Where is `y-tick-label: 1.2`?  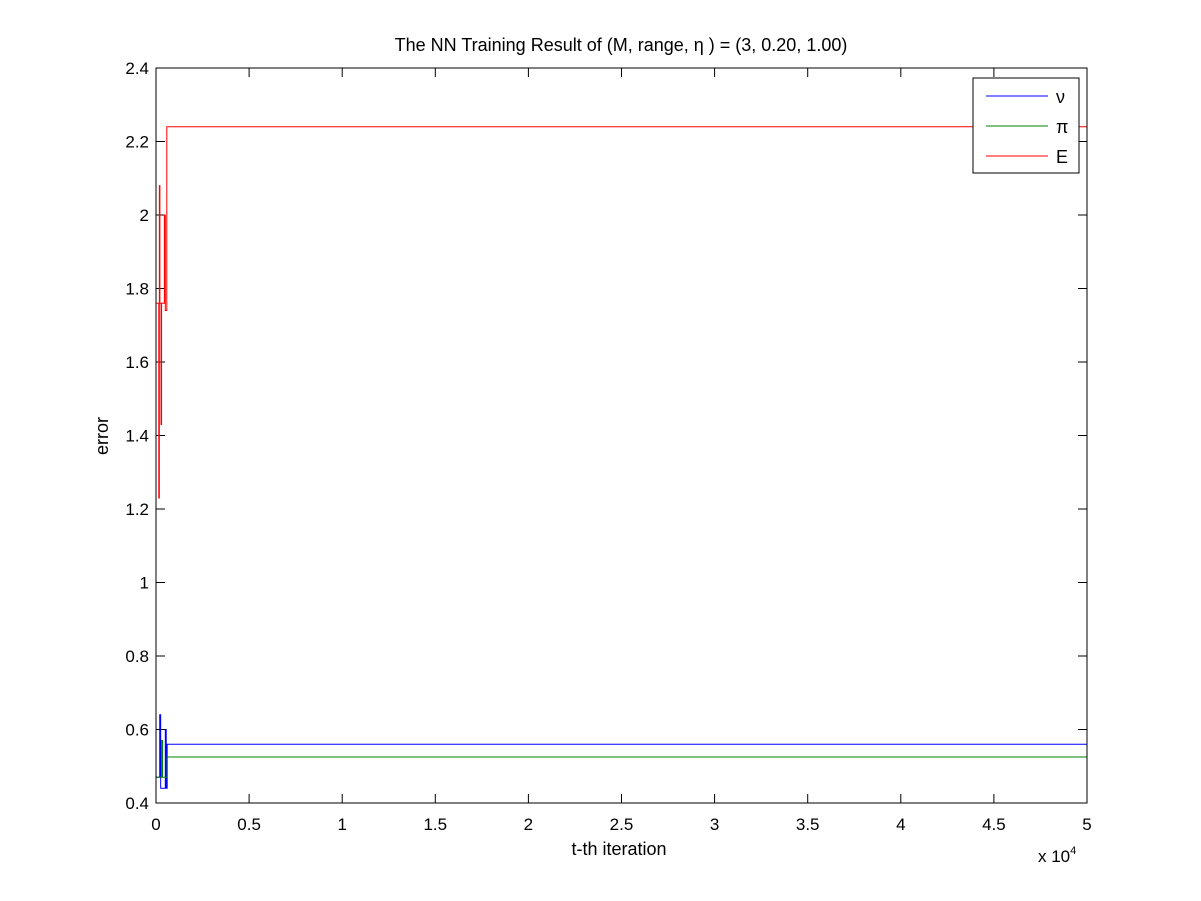 y-tick-label: 1.2 is located at coordinates (137, 509).